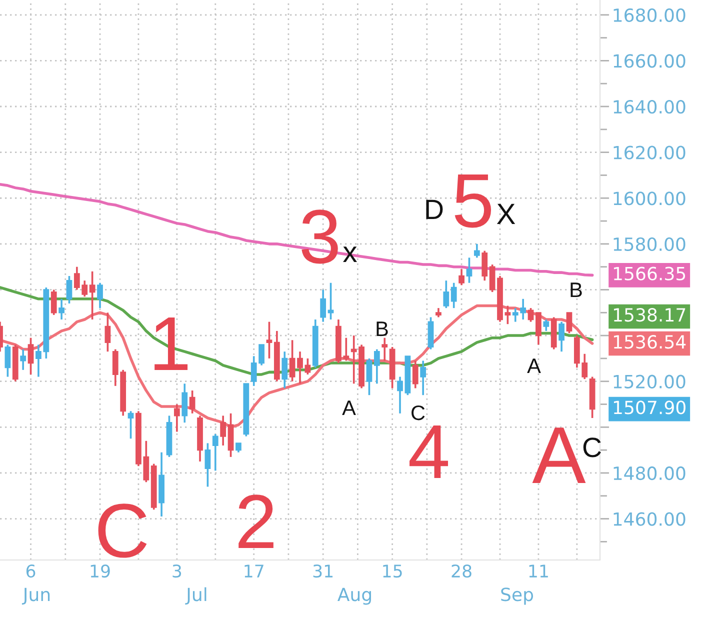  What do you see at coordinates (538, 571) in the screenshot?
I see `x-tick-label: 11` at bounding box center [538, 571].